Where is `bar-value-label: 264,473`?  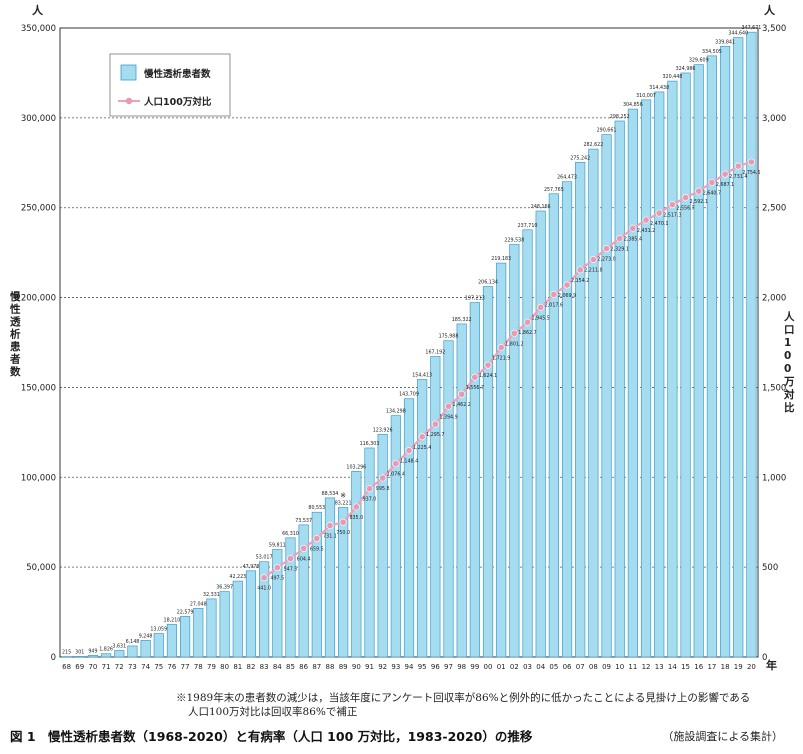 bar-value-label: 264,473 is located at coordinates (567, 178).